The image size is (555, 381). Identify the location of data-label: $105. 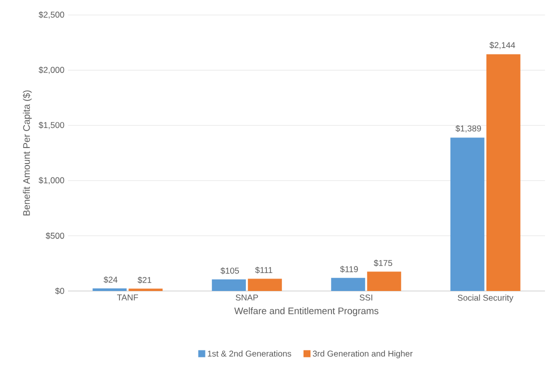
(229, 270).